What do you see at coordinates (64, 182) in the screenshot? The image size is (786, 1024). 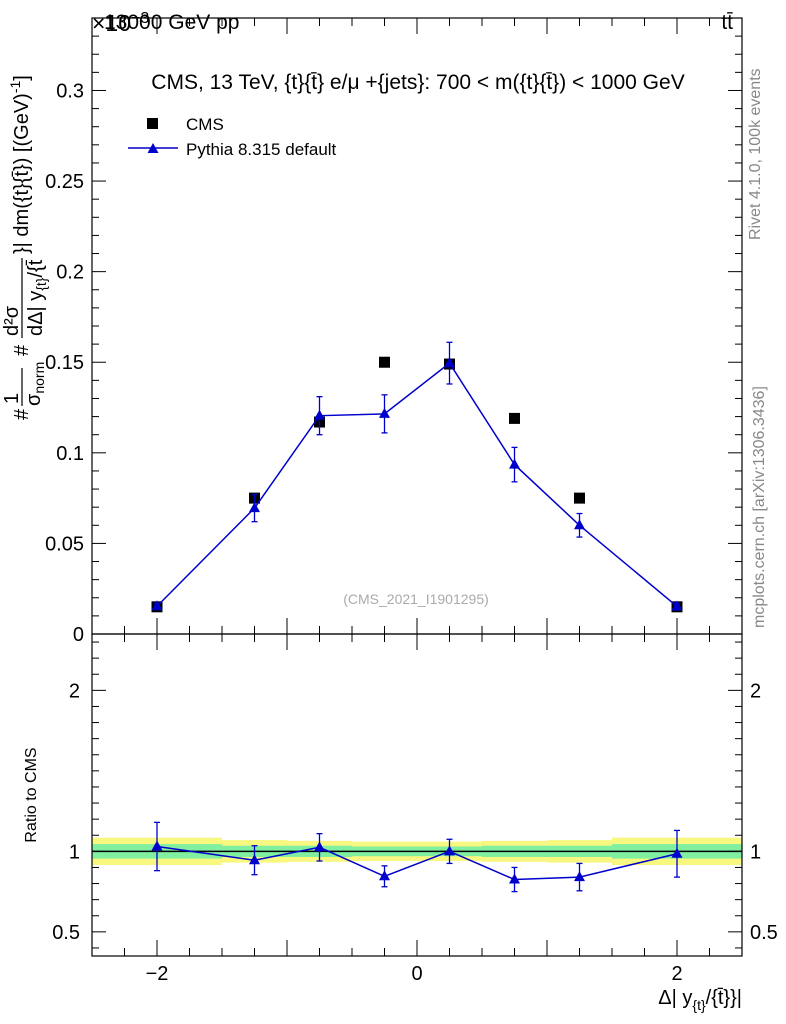 I see `main-ytick-label: 0.25` at bounding box center [64, 182].